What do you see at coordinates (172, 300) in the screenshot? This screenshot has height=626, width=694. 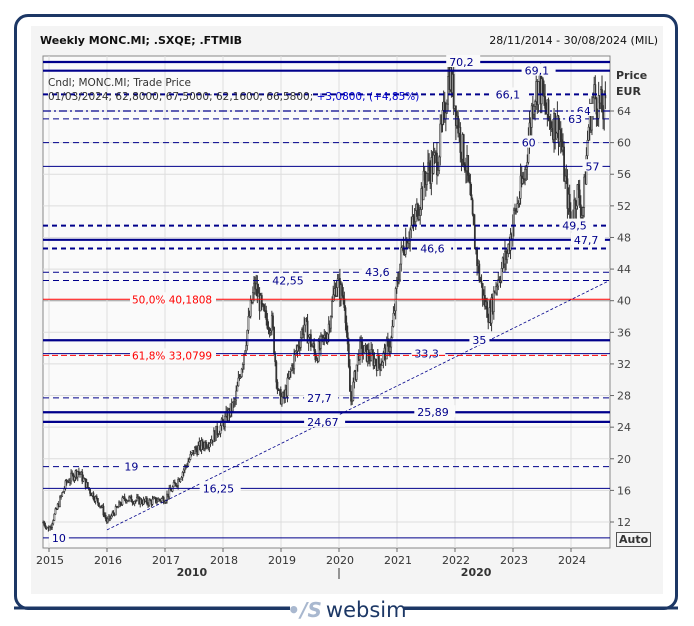 I see `fibonacci-label: 50,0% 40,1808` at bounding box center [172, 300].